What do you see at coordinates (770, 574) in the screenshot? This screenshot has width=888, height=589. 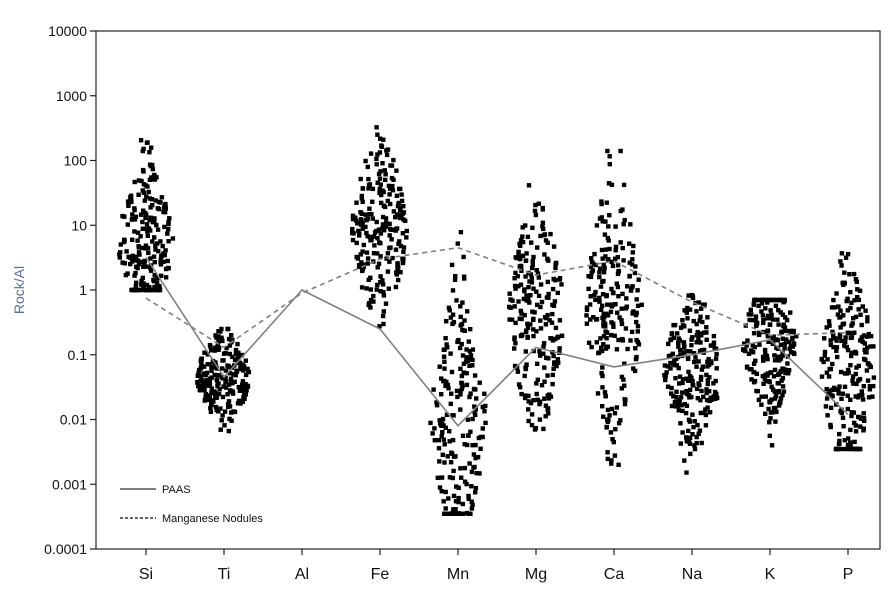 I see `x-tick-label-k: K` at bounding box center [770, 574].